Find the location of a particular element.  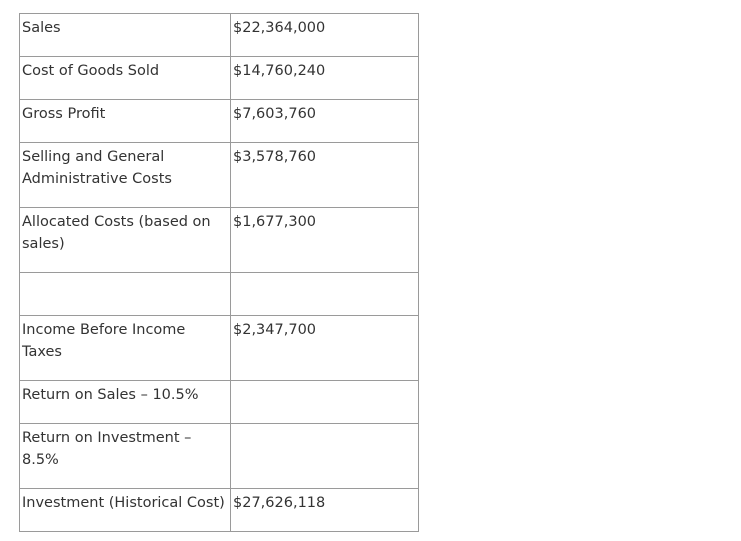

row-value-income-before-taxes: $2,347,700 is located at coordinates (324, 348).